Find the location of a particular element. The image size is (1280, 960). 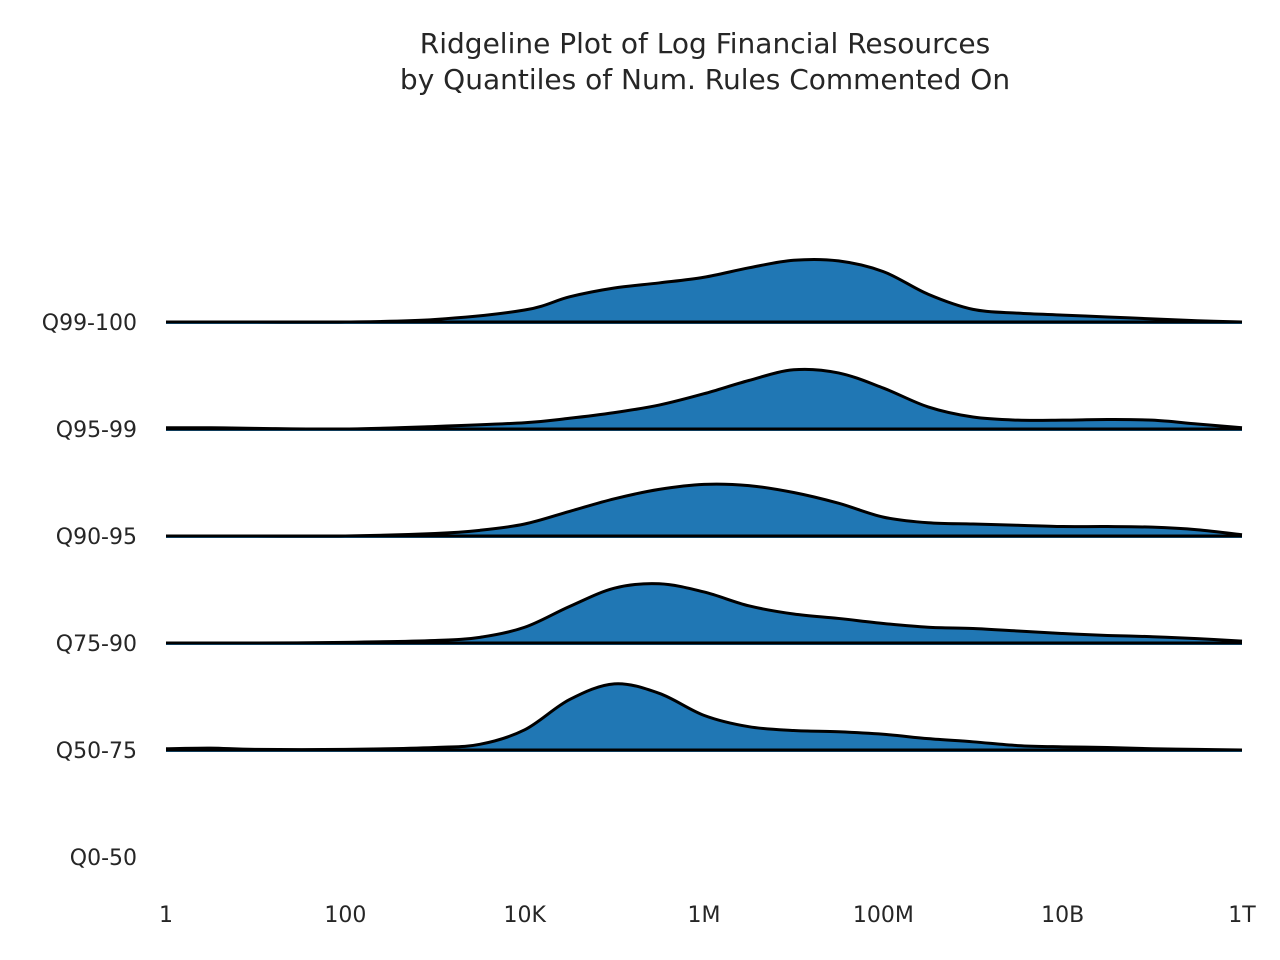

y-tick-label-q75-90: Q75-90 is located at coordinates (96, 644).